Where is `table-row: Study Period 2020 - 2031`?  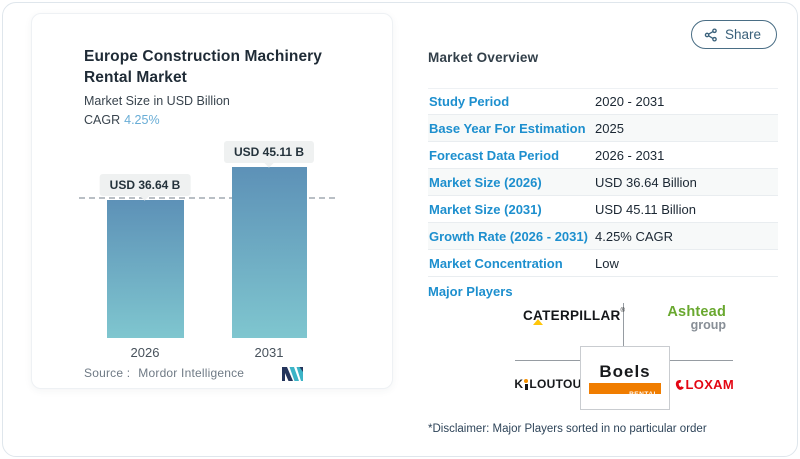
table-row: Study Period 2020 - 2031 is located at coordinates (603, 101).